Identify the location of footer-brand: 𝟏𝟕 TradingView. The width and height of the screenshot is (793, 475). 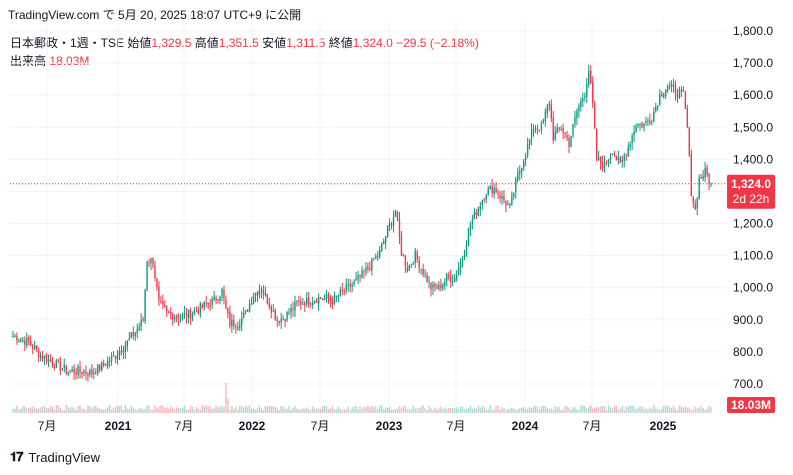
(55, 457).